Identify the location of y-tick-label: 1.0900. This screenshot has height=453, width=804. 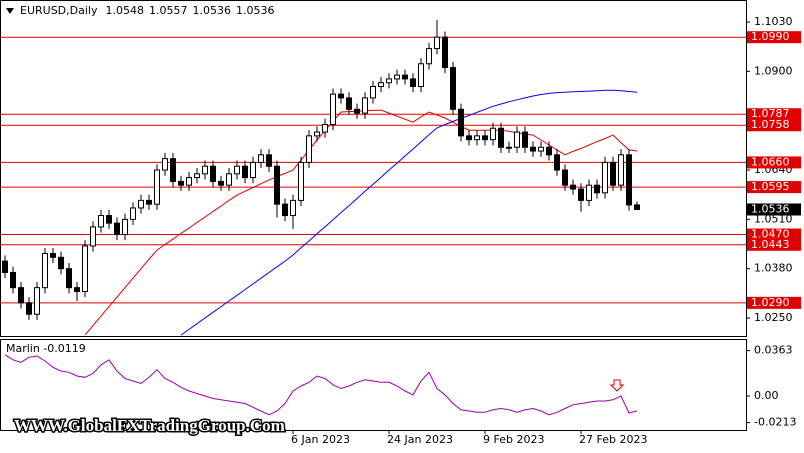
(773, 70).